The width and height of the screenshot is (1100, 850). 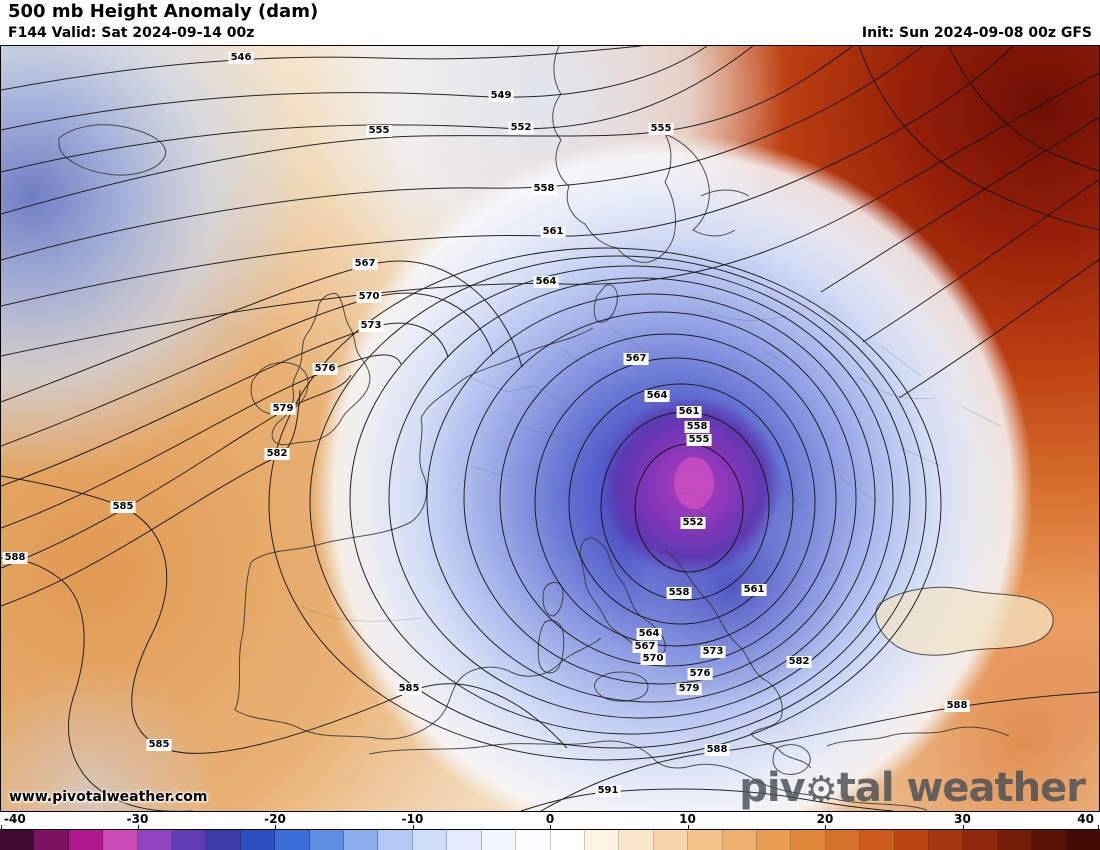 I want to click on colorbar-tick-40: 40, so click(x=1085, y=819).